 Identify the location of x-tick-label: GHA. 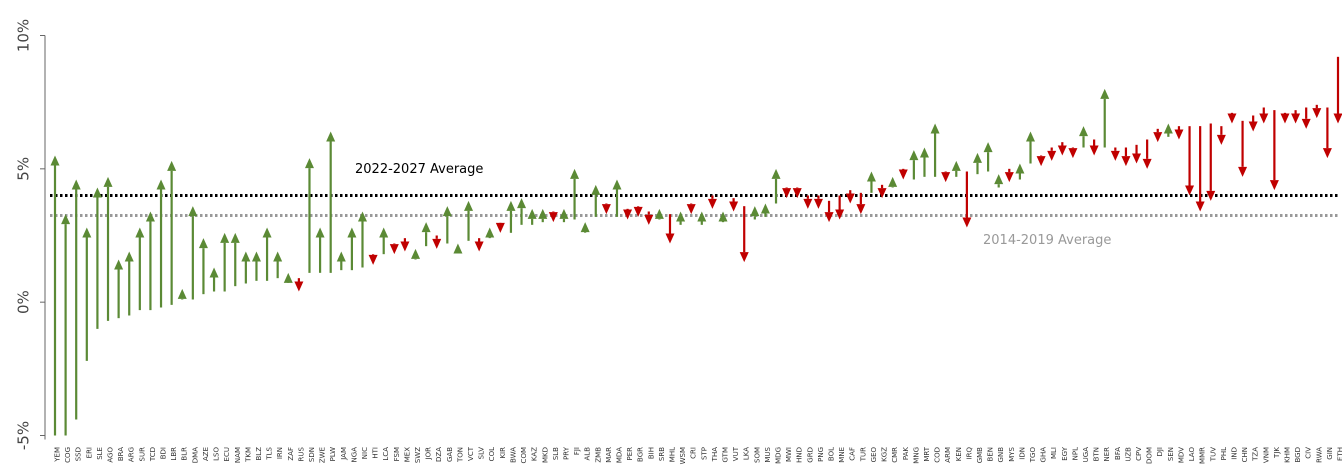
(1044, 455).